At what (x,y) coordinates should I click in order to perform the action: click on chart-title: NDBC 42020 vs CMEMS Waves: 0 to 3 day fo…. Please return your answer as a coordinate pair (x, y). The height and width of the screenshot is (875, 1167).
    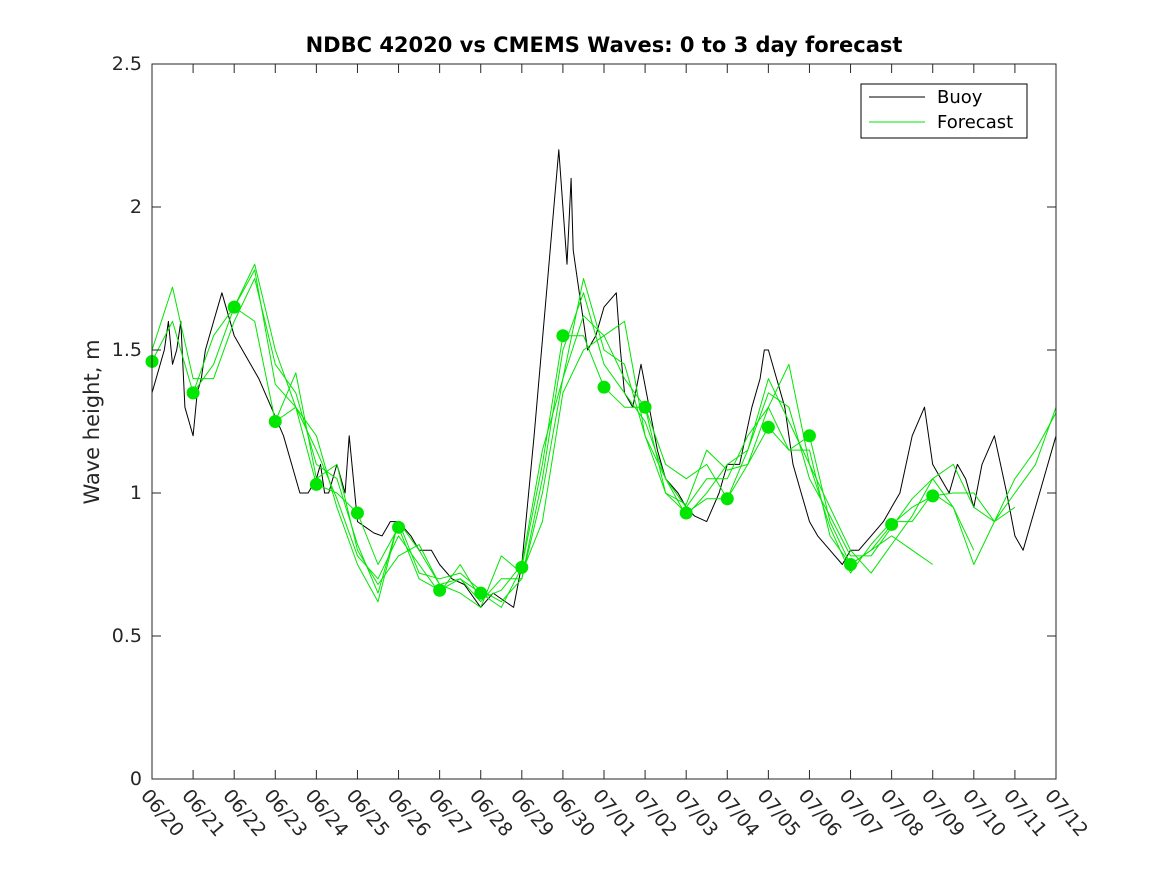
    Looking at the image, I should click on (604, 45).